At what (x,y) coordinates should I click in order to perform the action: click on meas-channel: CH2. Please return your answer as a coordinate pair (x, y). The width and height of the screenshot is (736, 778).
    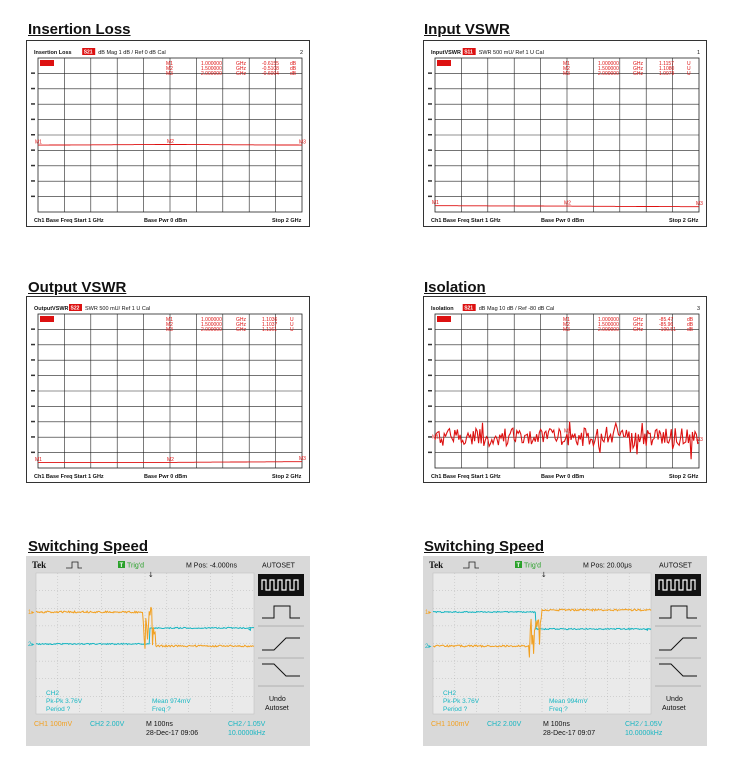
    Looking at the image, I should click on (449, 693).